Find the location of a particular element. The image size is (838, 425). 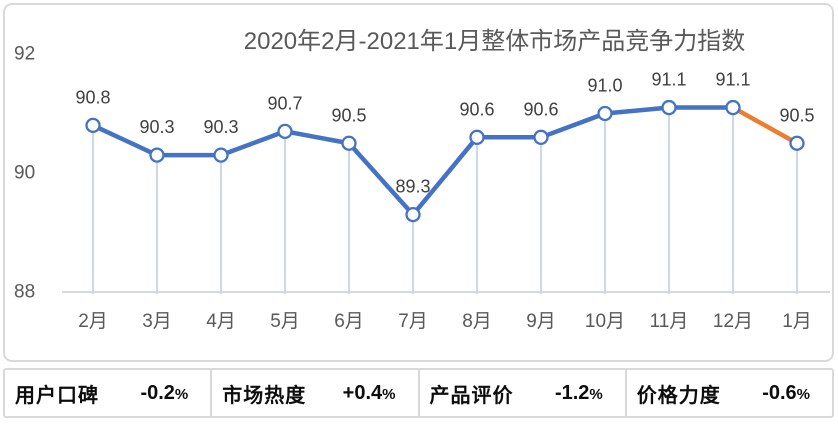

data-label: 90.8 is located at coordinates (92, 97).